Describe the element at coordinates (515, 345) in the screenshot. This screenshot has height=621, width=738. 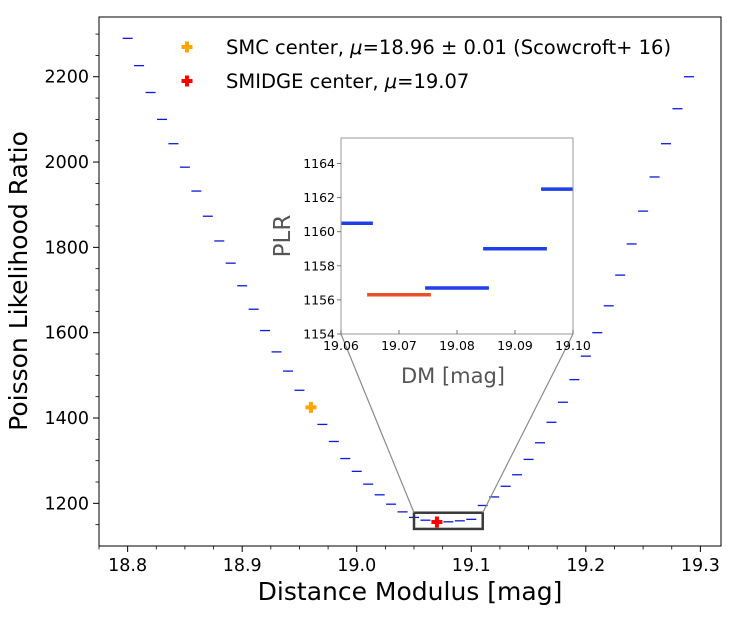
I see `inset-x-tick-label: 19.09` at that location.